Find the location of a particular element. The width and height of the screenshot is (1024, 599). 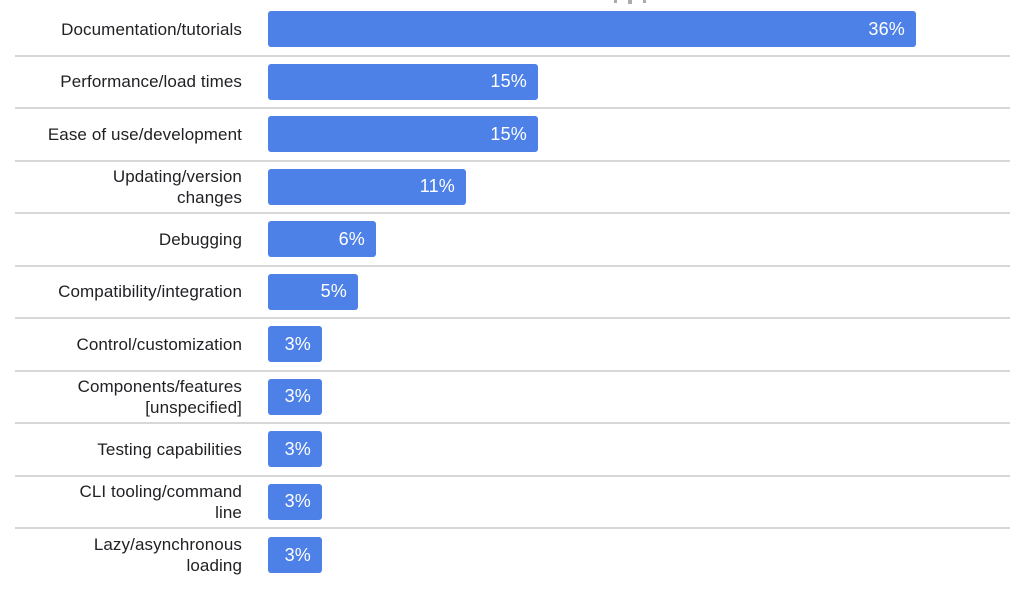

chart-row: Testing capabilities 3% is located at coordinates (512, 450).